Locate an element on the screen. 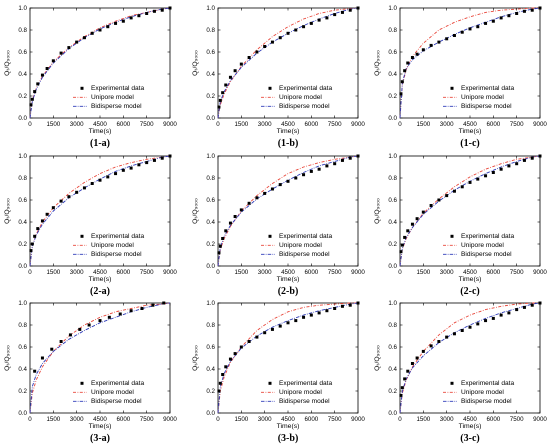  y-tick-label: 0.0 is located at coordinates (392, 118).